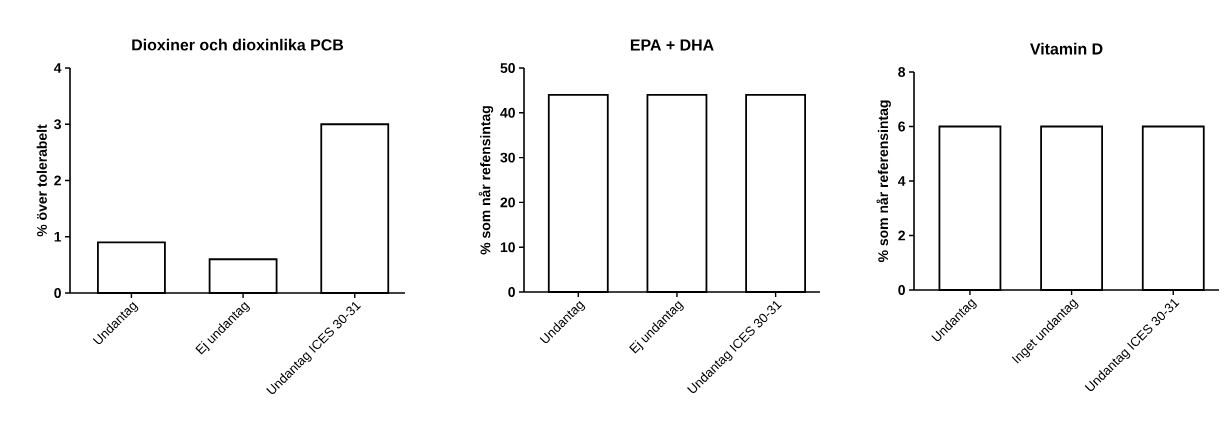 This screenshot has width=1226, height=442. I want to click on y-axis-title: % som når refensintag, so click(486, 180).